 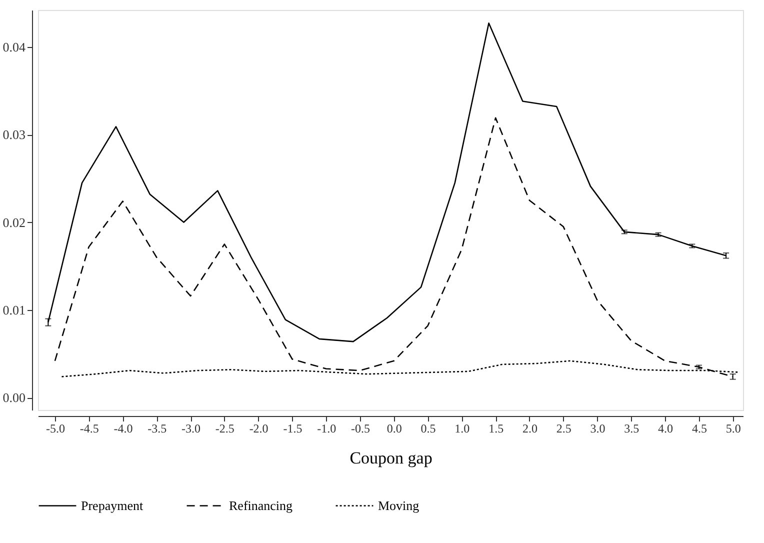 What do you see at coordinates (666, 429) in the screenshot?
I see `x-tick-label: 4.0` at bounding box center [666, 429].